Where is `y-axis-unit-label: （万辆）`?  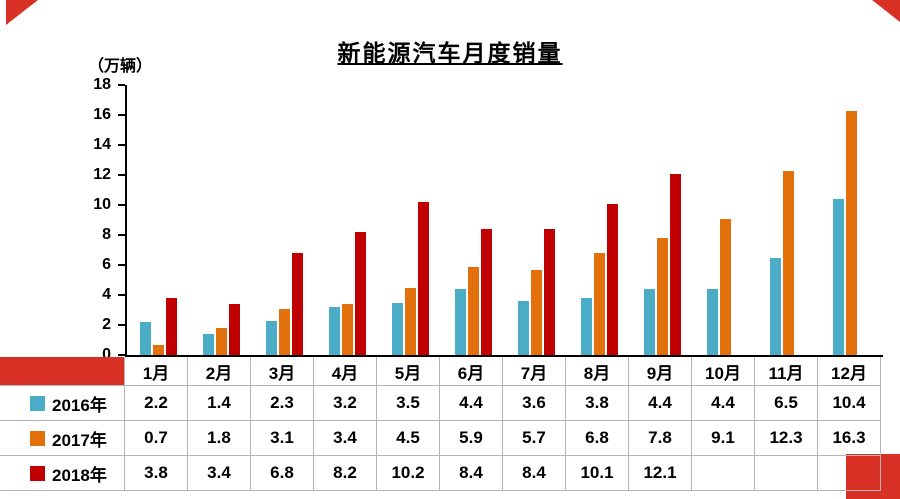 y-axis-unit-label: （万辆） is located at coordinates (120, 66).